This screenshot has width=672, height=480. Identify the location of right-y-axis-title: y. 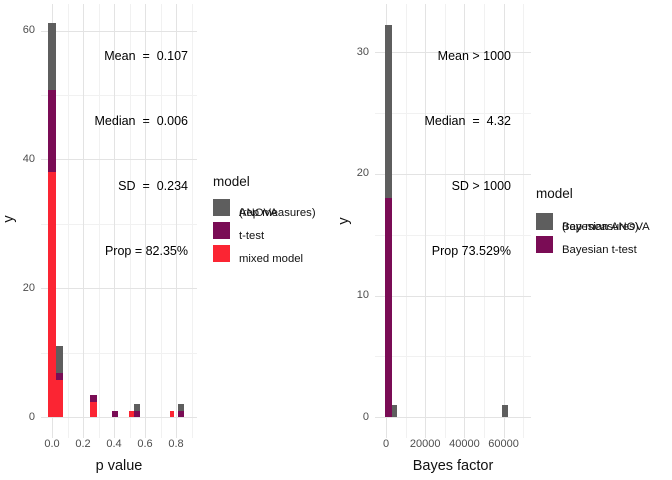
(344, 221).